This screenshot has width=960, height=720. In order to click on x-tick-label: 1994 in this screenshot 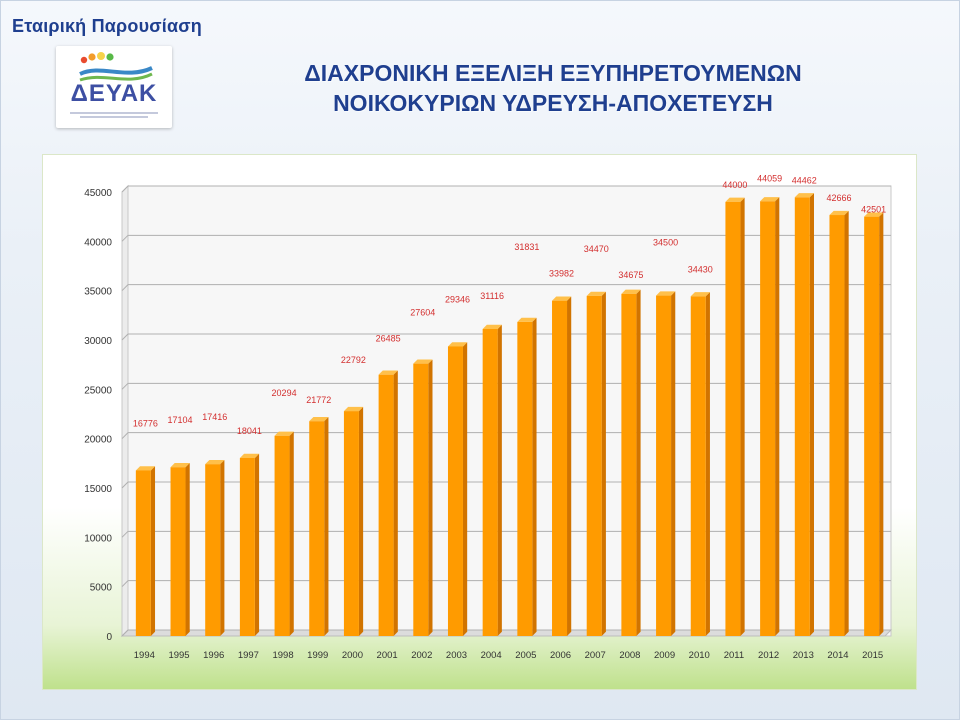, I will do `click(144, 655)`.